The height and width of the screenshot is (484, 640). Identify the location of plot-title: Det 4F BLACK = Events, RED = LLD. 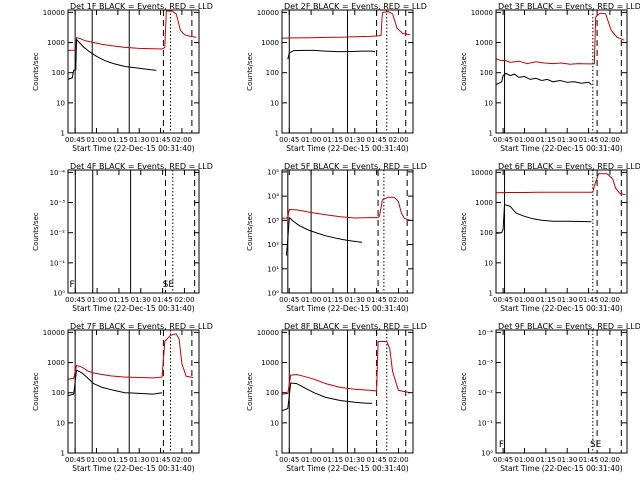
(141, 166).